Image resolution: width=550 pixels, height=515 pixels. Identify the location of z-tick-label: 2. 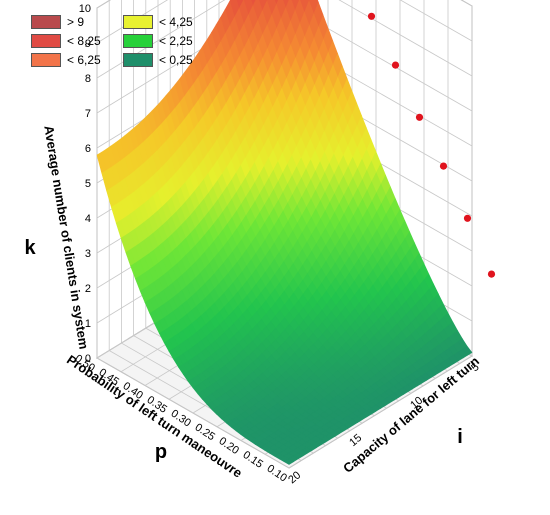
(88, 289).